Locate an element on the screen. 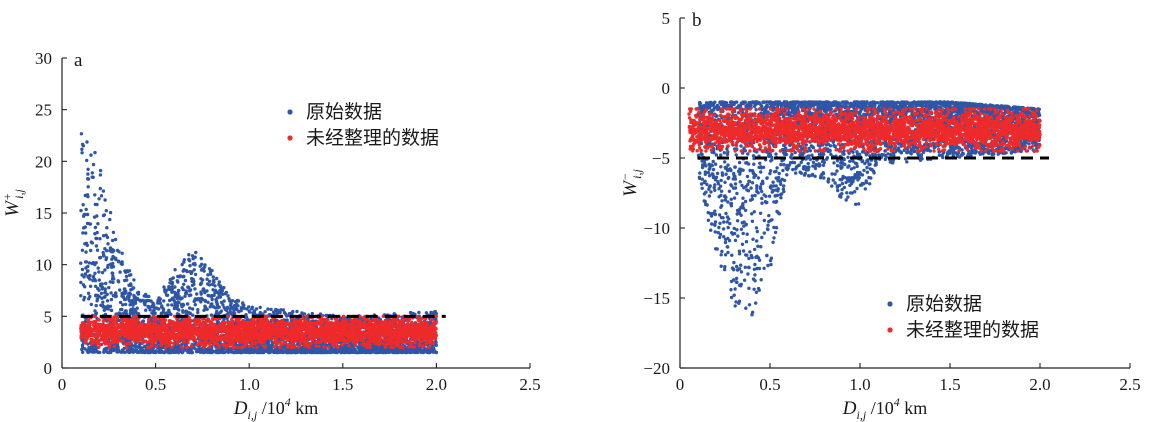  x-tick-label: 2.5 is located at coordinates (529, 384).